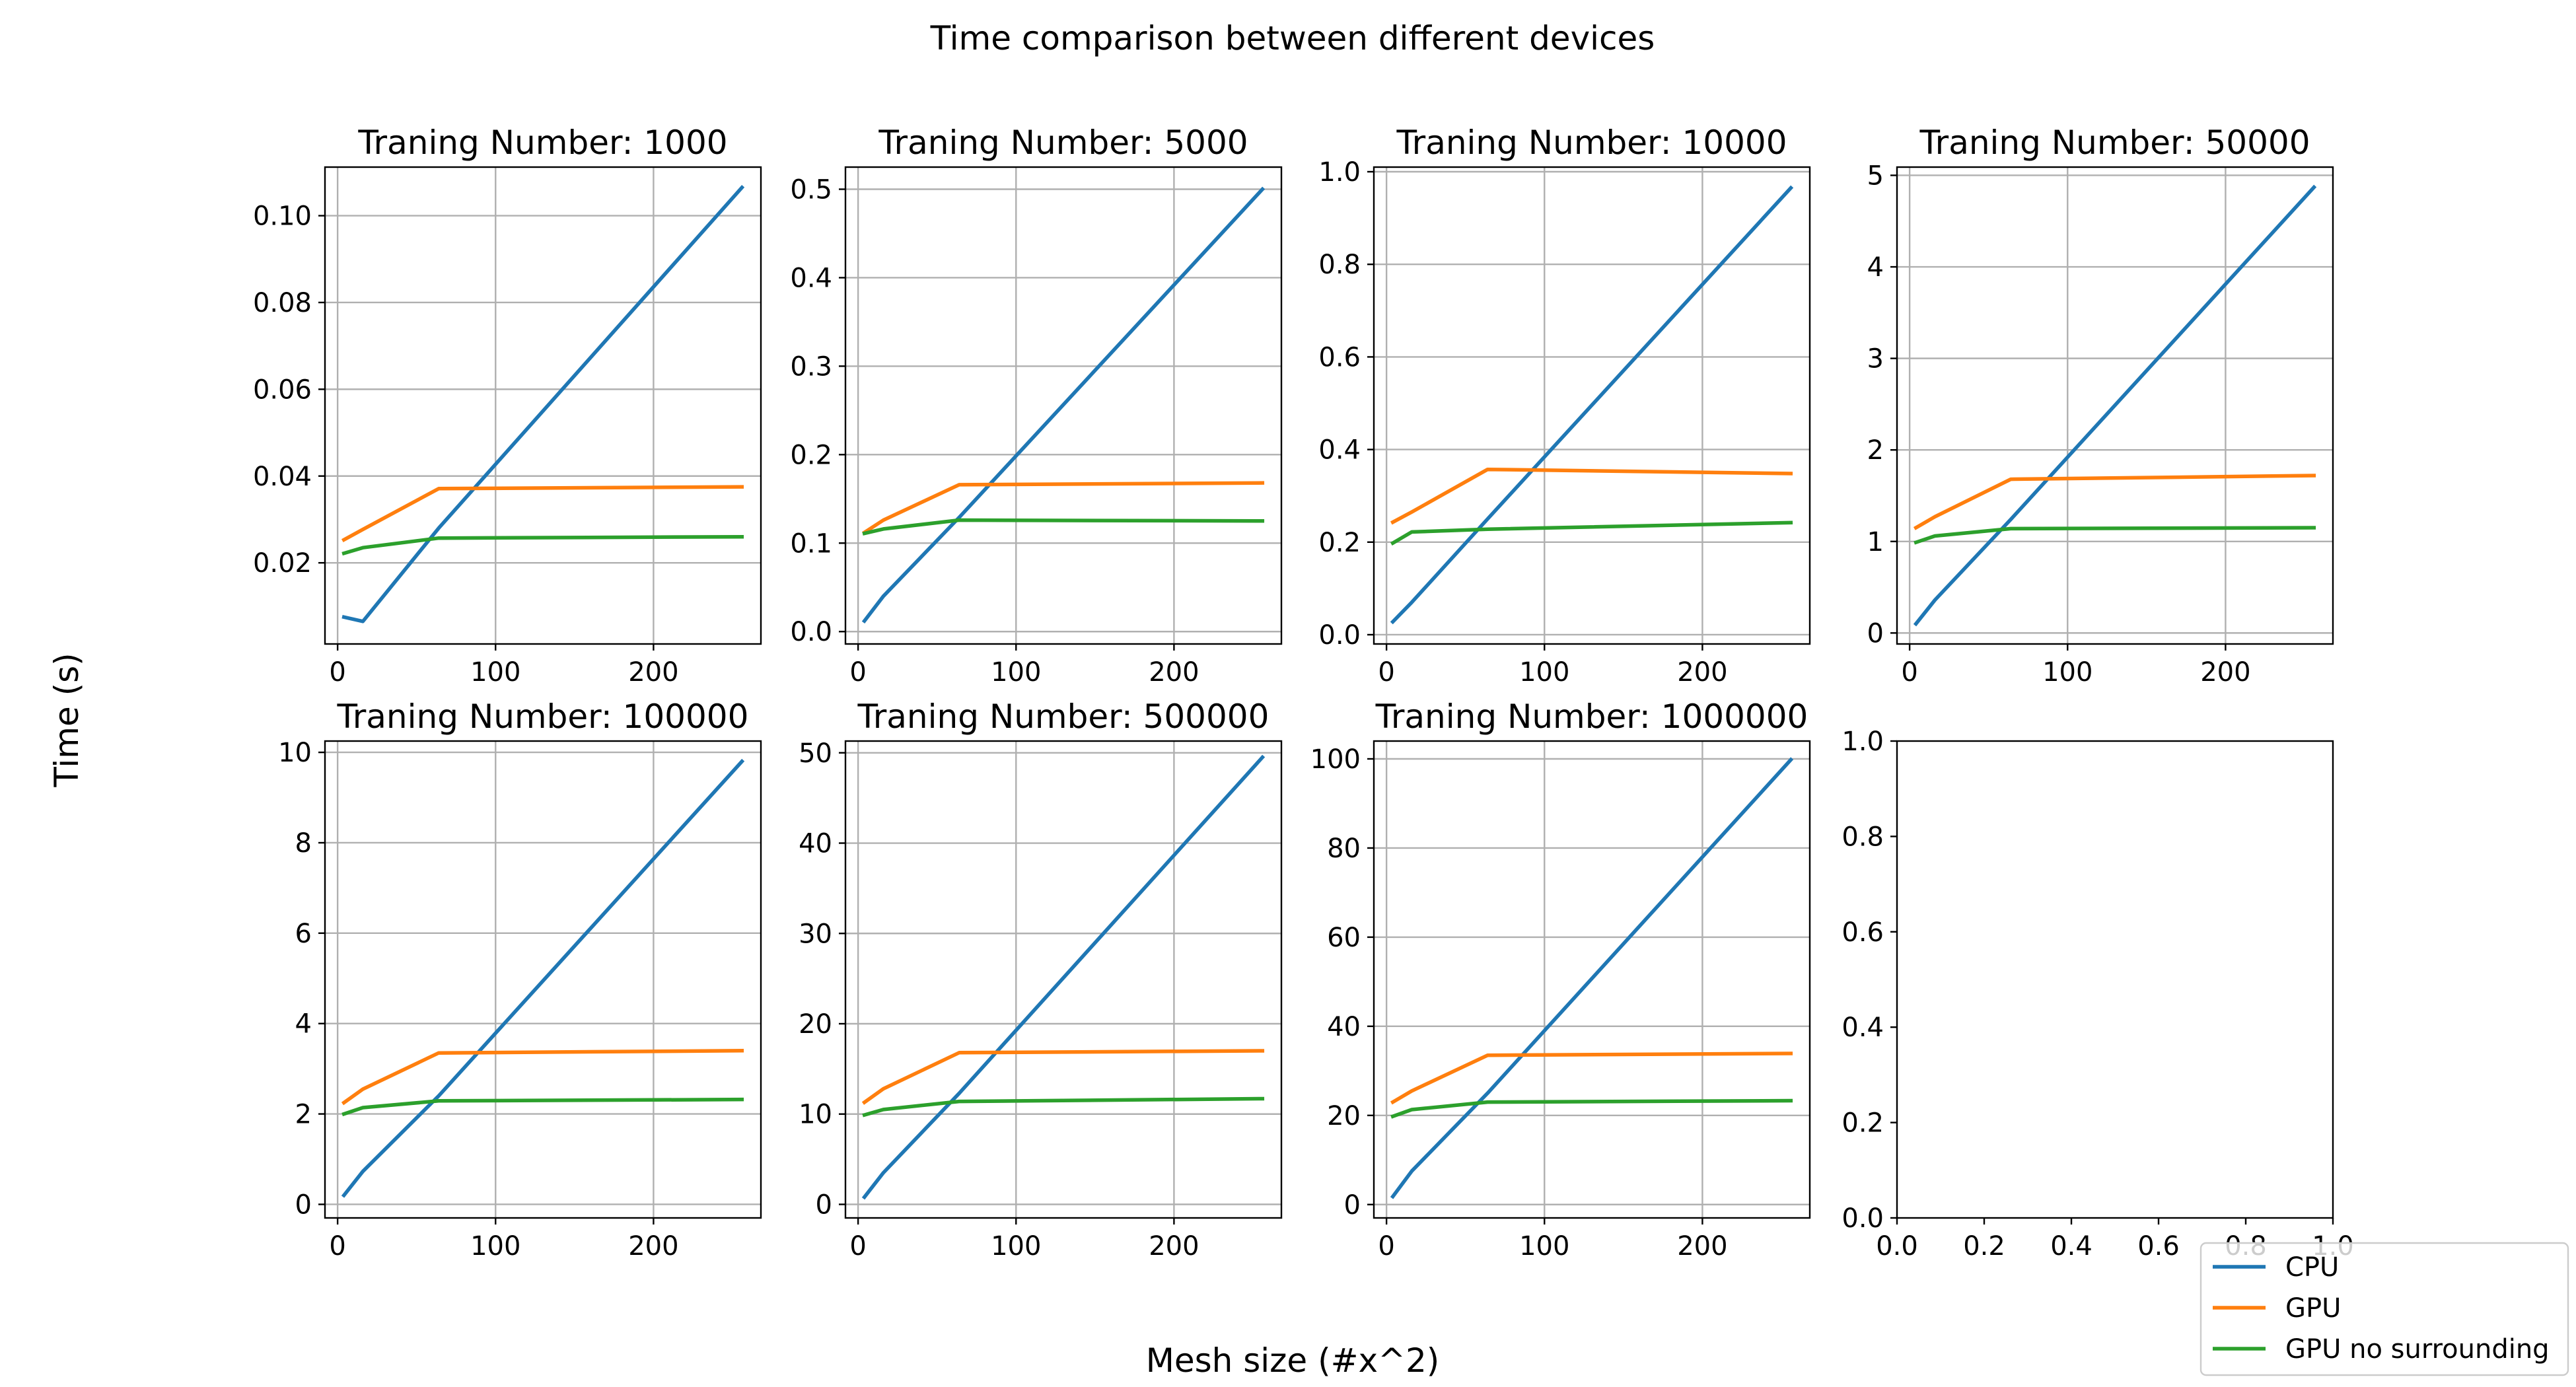 The image size is (2576, 1387). What do you see at coordinates (1876, 175) in the screenshot?
I see `y-tick-label: 5` at bounding box center [1876, 175].